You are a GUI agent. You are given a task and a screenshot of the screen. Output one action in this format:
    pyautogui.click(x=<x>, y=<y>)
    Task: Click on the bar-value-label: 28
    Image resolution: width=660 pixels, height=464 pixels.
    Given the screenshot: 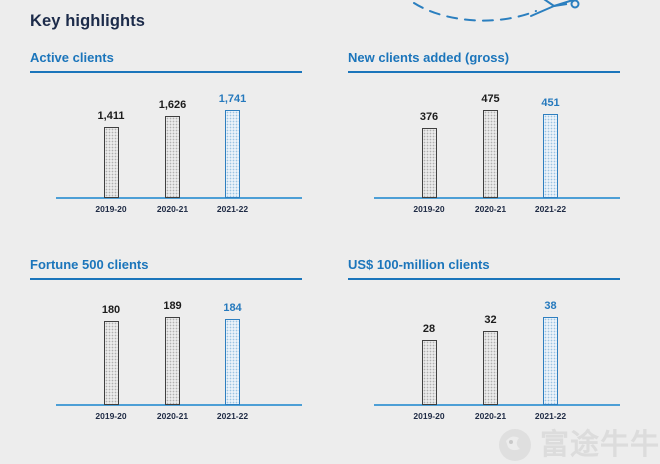 What is the action you would take?
    pyautogui.click(x=429, y=329)
    